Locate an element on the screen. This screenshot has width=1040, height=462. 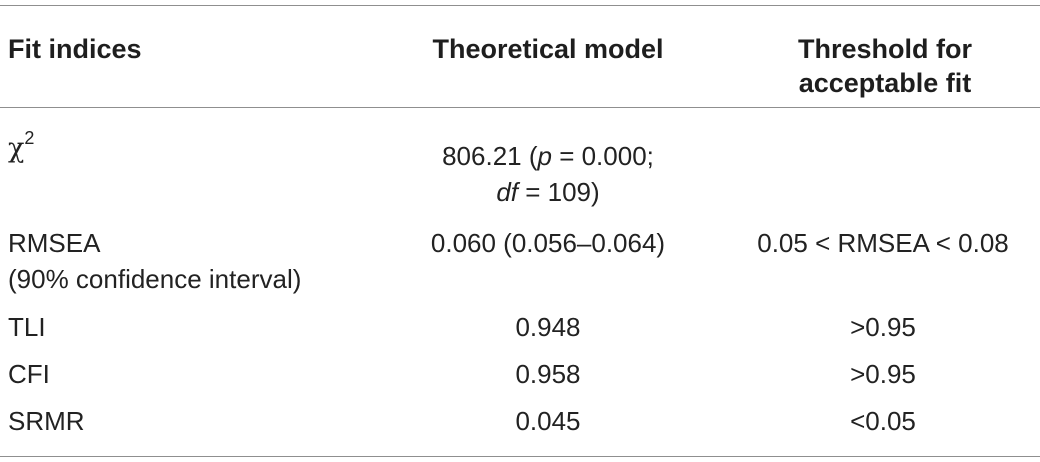
chi-model-line2: df = 109) is located at coordinates (548, 192).